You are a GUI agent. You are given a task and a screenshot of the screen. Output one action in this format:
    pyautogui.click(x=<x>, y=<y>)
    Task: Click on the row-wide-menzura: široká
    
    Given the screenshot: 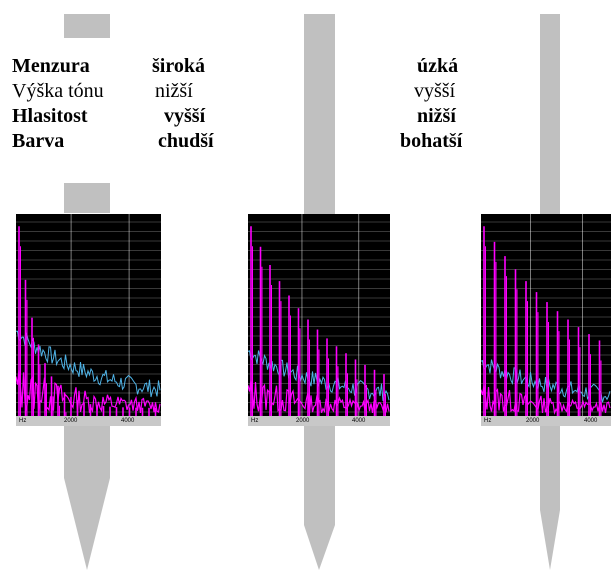 What is the action you would take?
    pyautogui.click(x=178, y=66)
    